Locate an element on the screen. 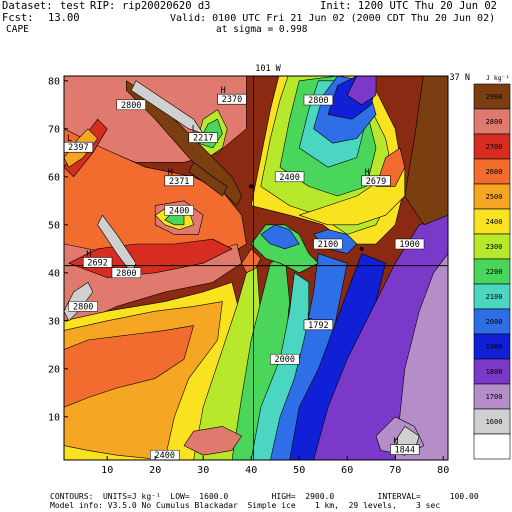 The width and height of the screenshot is (512, 512). extremum-marker-3: H is located at coordinates (170, 173).